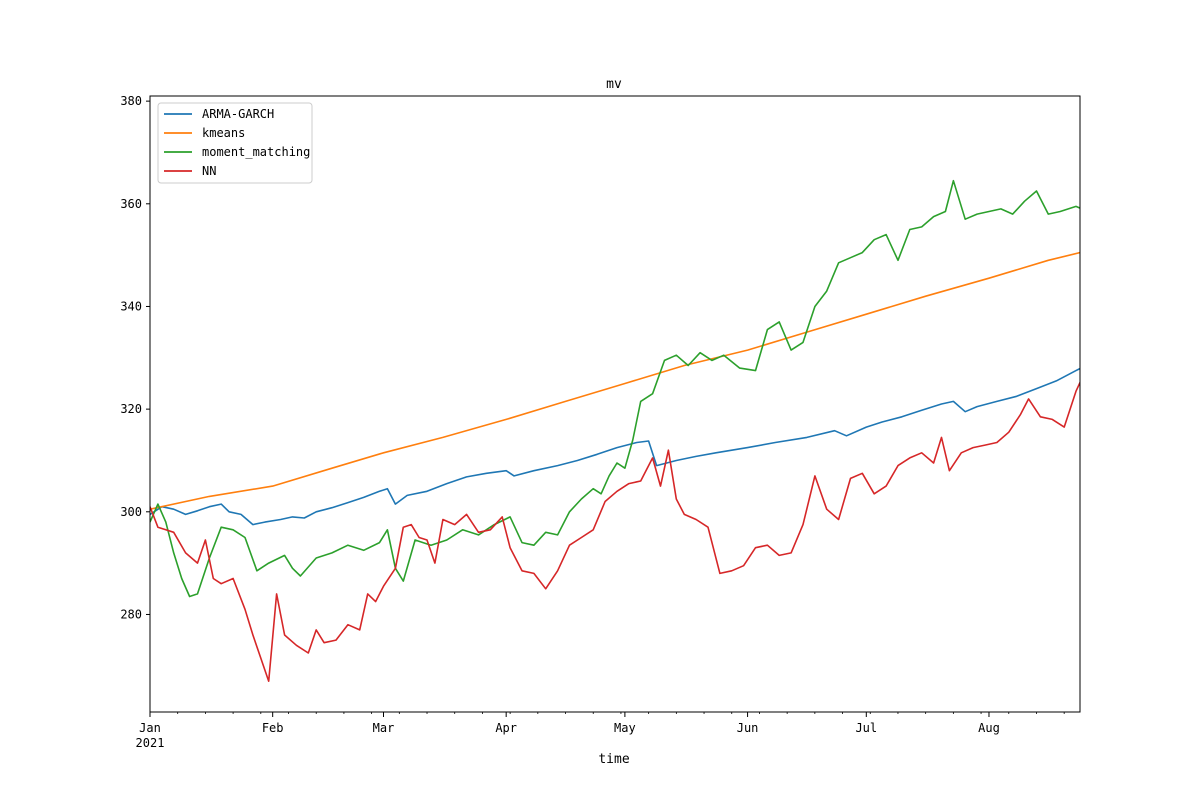 The height and width of the screenshot is (800, 1200). What do you see at coordinates (506, 728) in the screenshot?
I see `x-tick-label: Apr` at bounding box center [506, 728].